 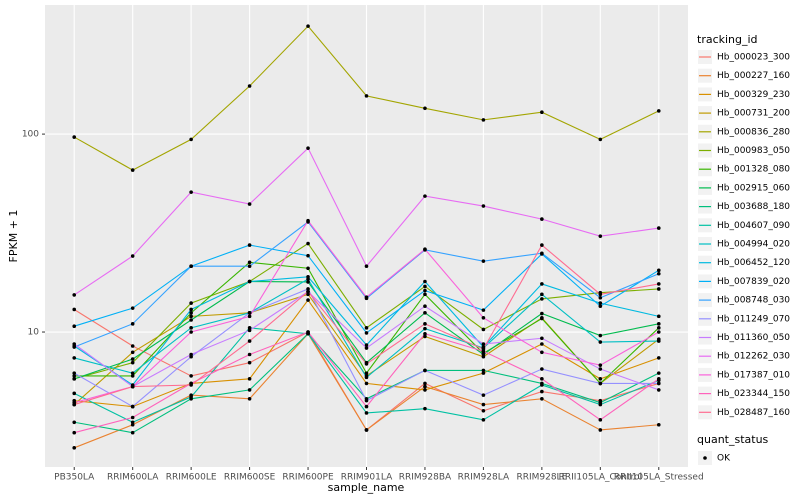 What do you see at coordinates (753, 114) in the screenshot?
I see `legend-label: Hb_000731_200` at bounding box center [753, 114].